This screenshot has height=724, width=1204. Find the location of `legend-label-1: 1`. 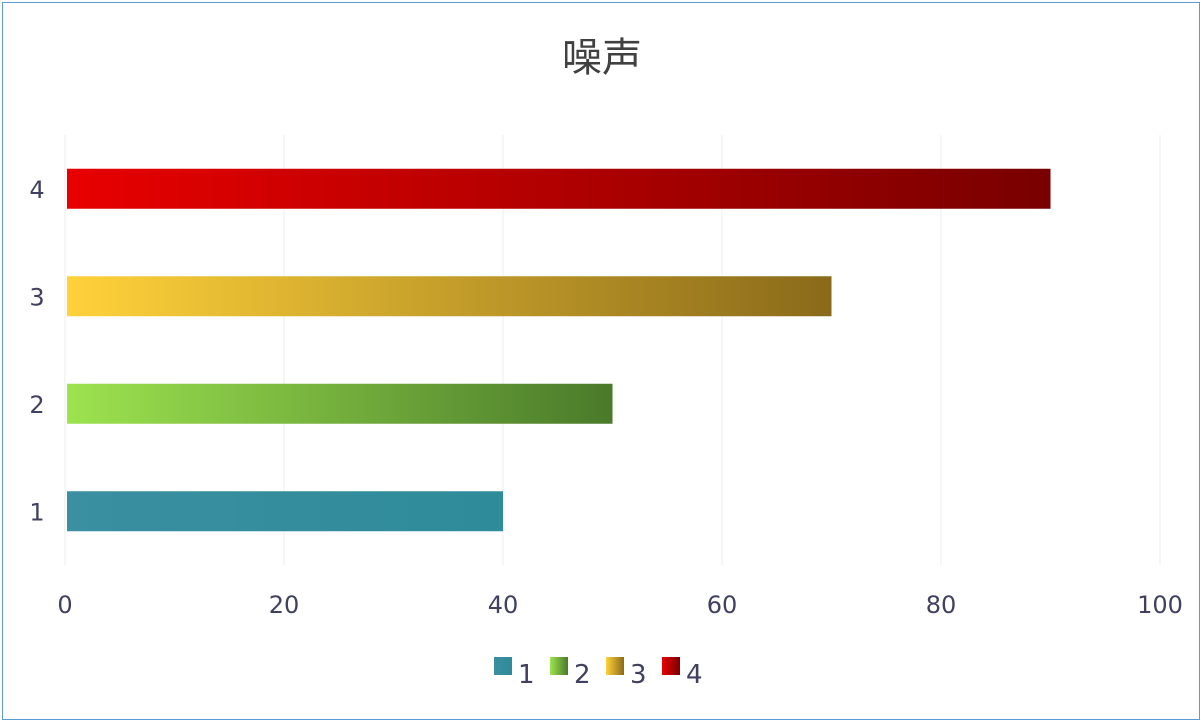

legend-label-1: 1 is located at coordinates (526, 675).